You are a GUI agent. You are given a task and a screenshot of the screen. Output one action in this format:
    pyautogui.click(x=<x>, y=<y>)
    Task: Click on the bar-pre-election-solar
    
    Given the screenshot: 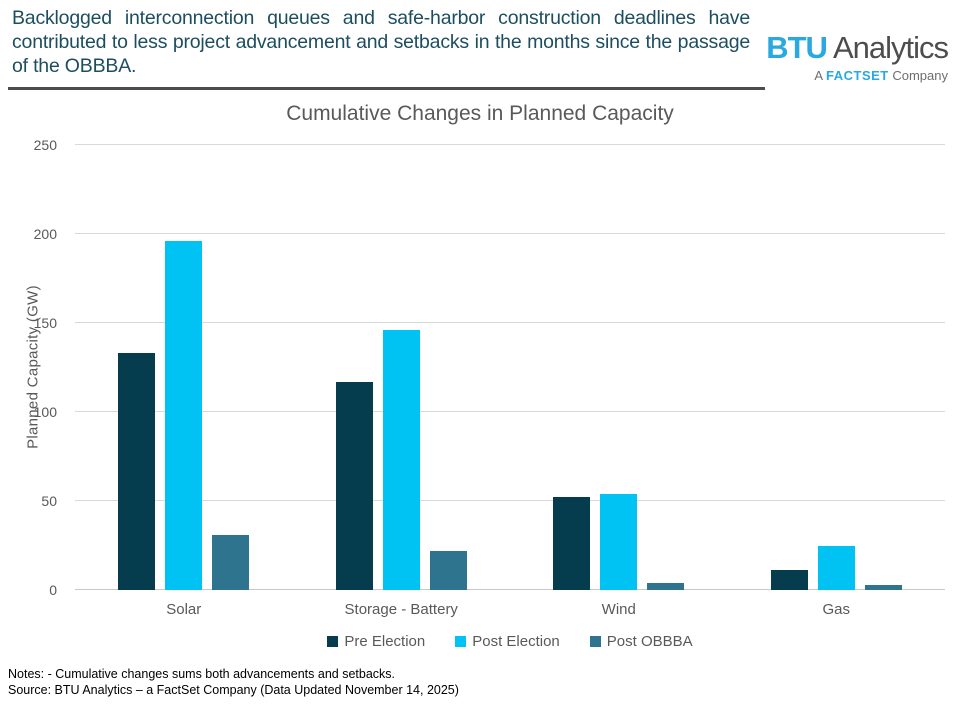 What is the action you would take?
    pyautogui.click(x=137, y=471)
    